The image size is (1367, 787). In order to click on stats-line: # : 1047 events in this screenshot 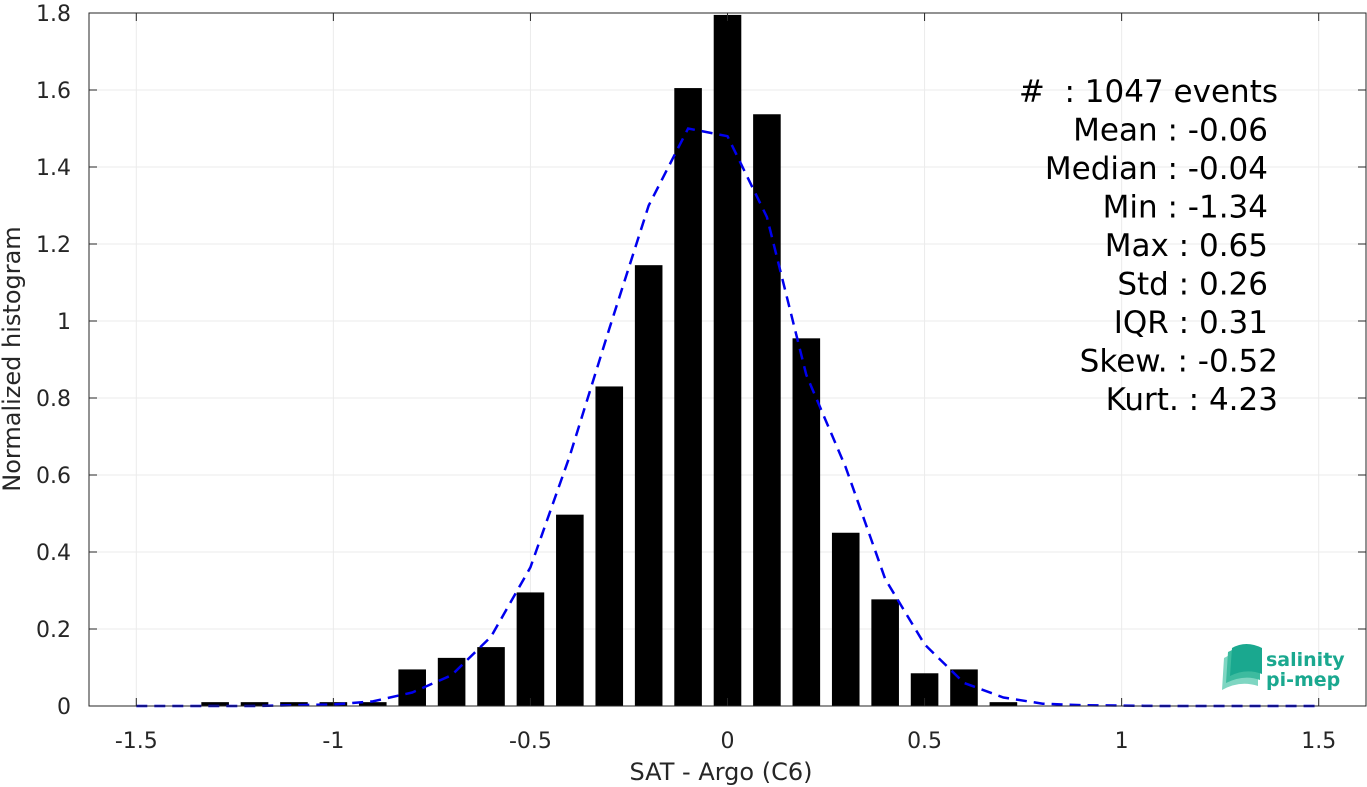, I will do `click(1148, 92)`.